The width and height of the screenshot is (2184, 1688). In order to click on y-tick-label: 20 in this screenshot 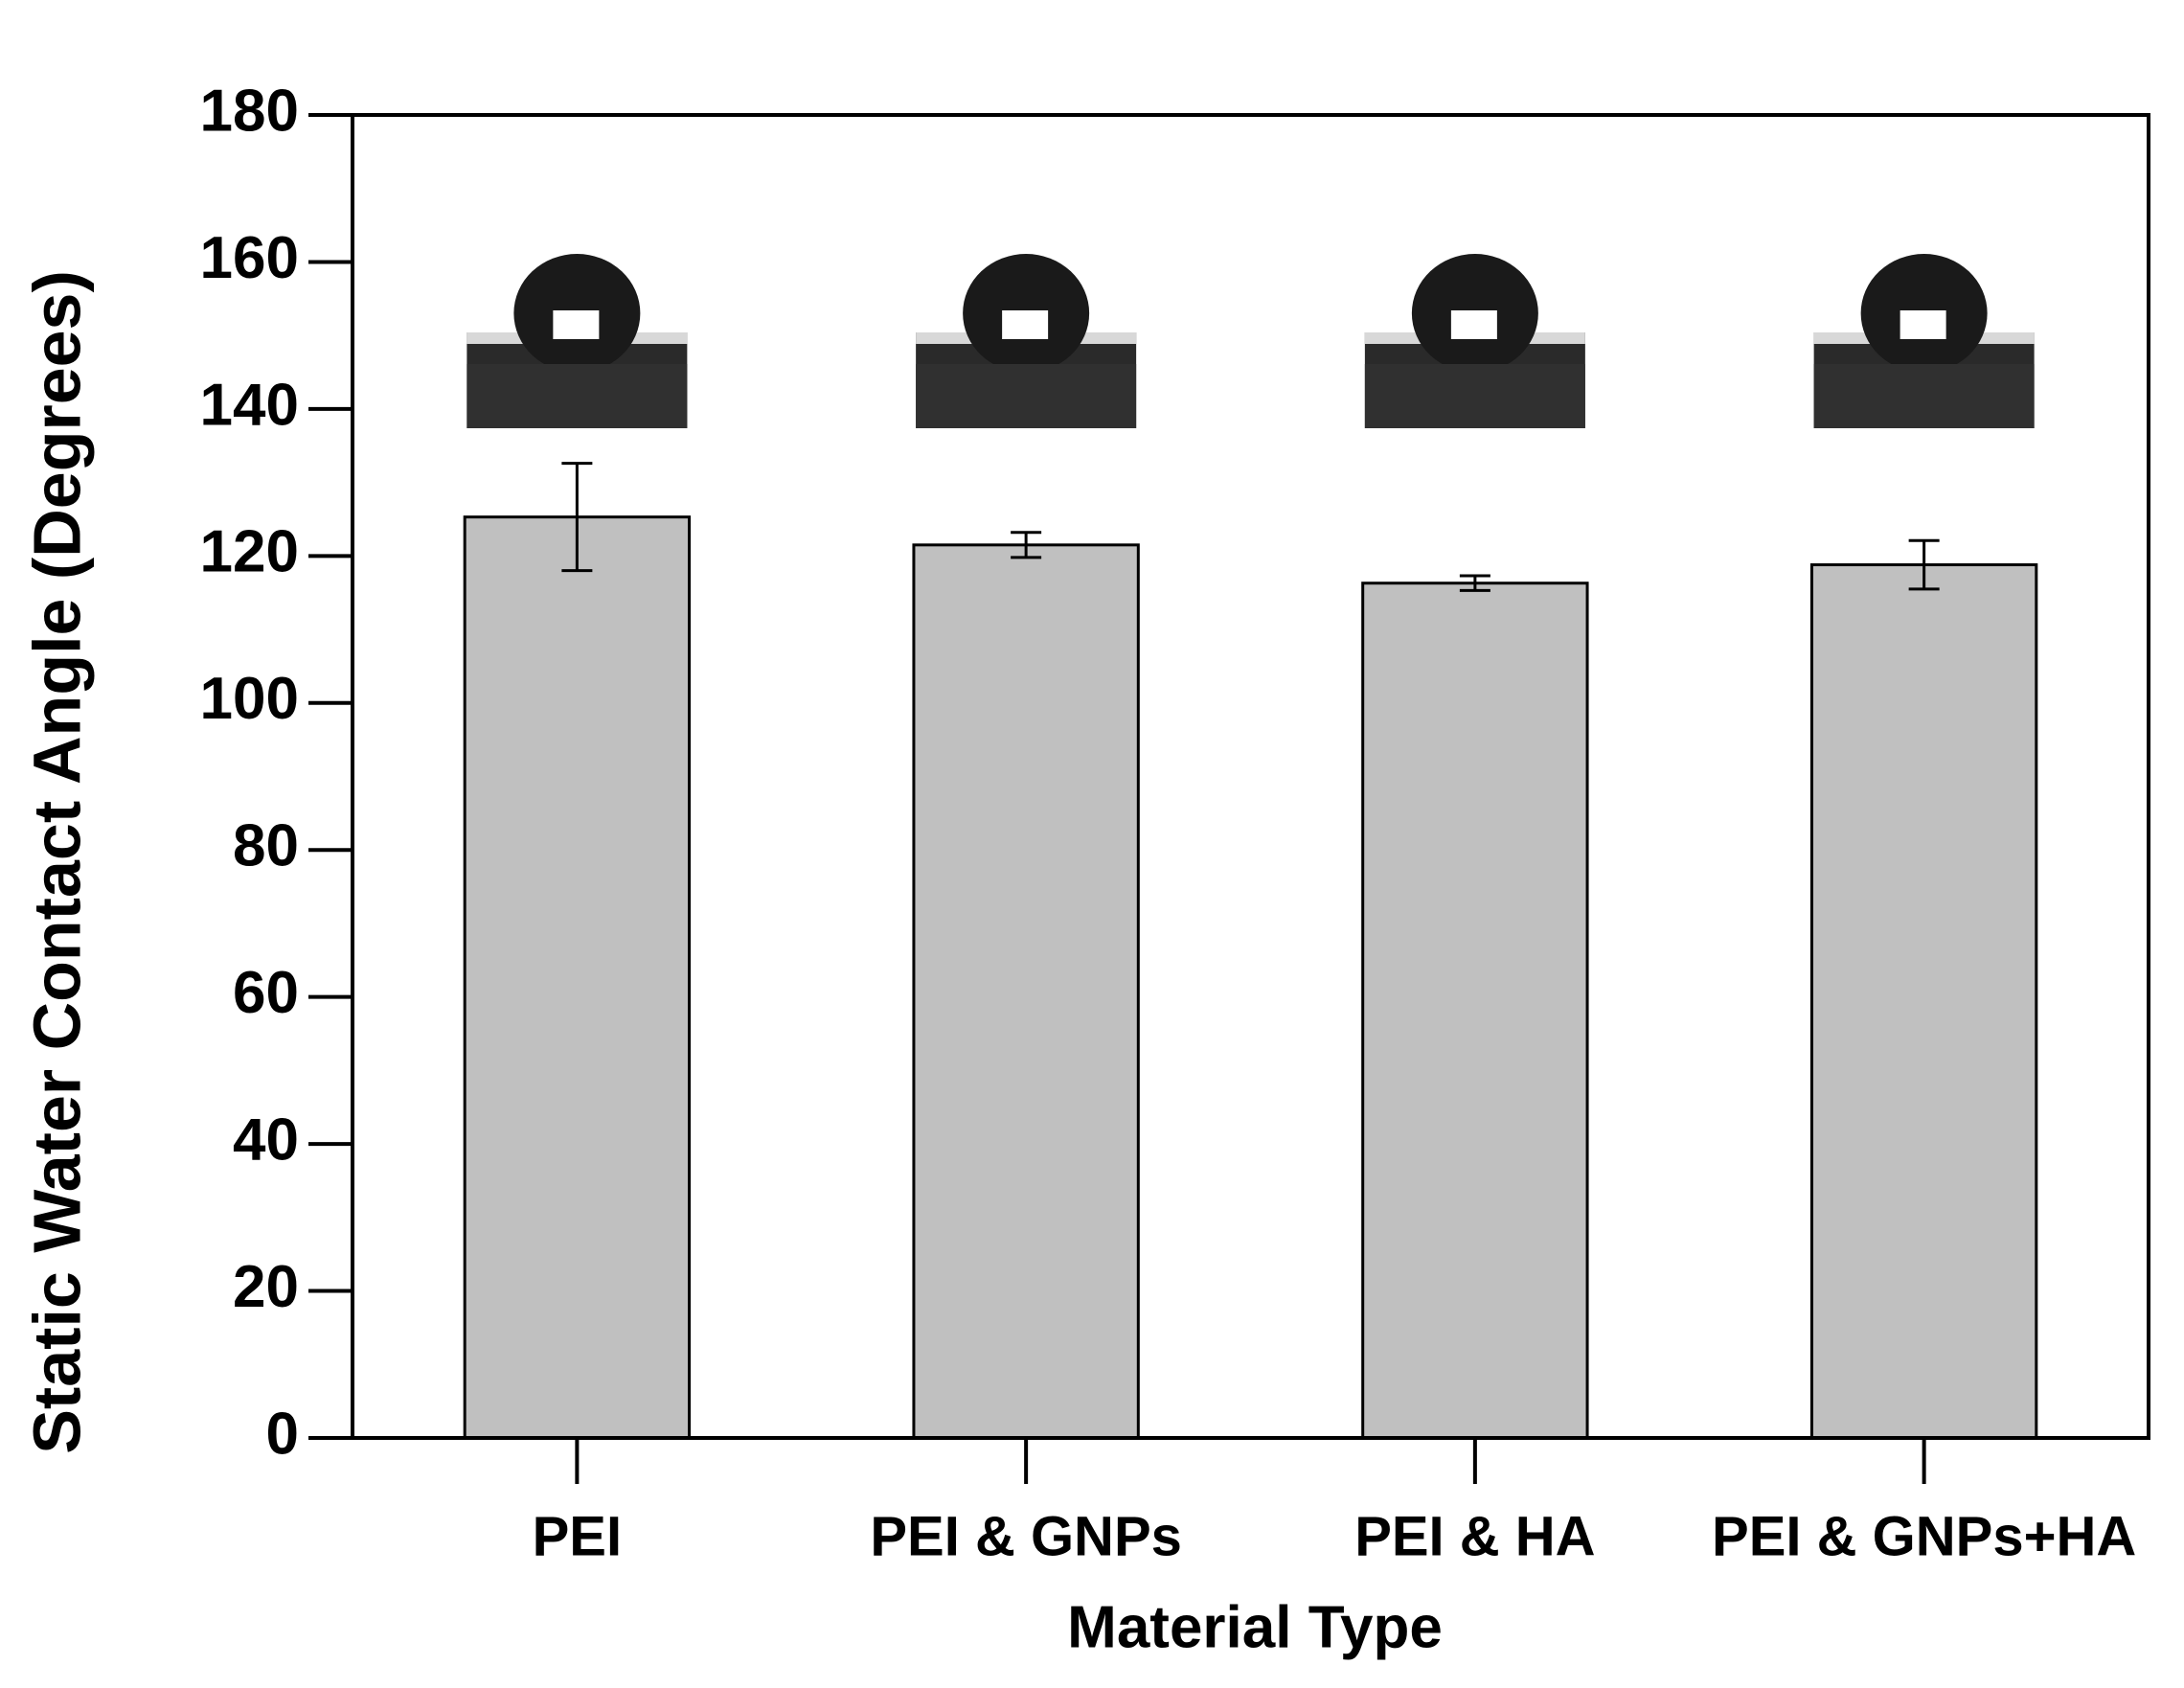, I will do `click(266, 1287)`.